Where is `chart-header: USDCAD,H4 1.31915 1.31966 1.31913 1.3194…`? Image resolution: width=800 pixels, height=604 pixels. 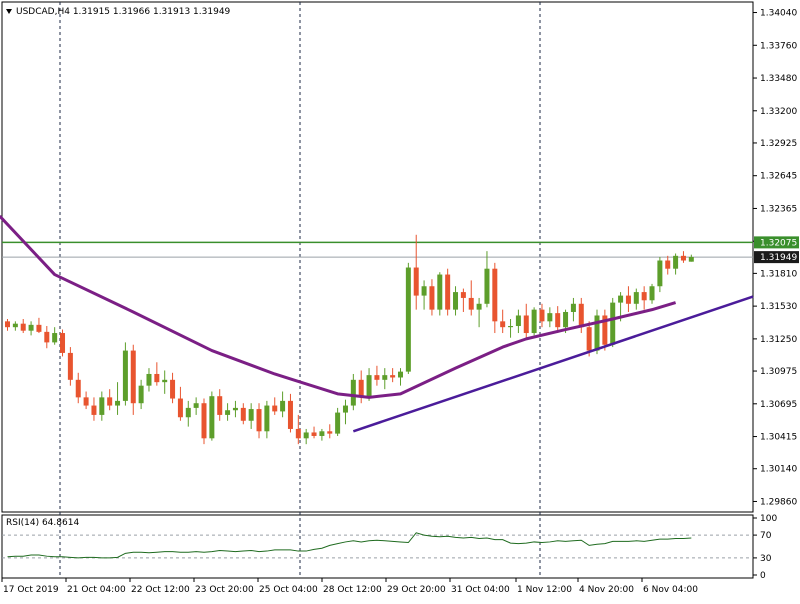 chart-header: USDCAD,H4 1.31915 1.31966 1.31913 1.3194… is located at coordinates (123, 12).